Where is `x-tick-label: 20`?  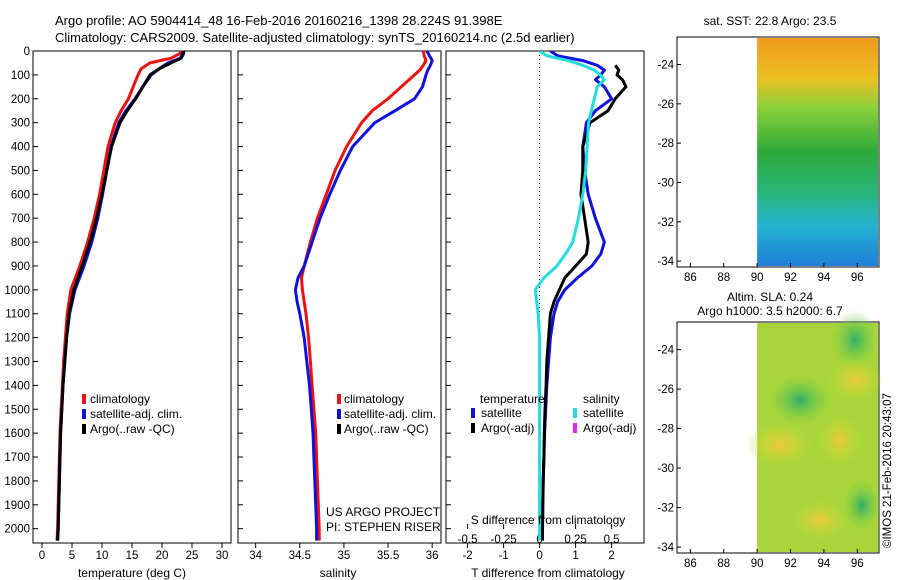 x-tick-label: 20 is located at coordinates (162, 556).